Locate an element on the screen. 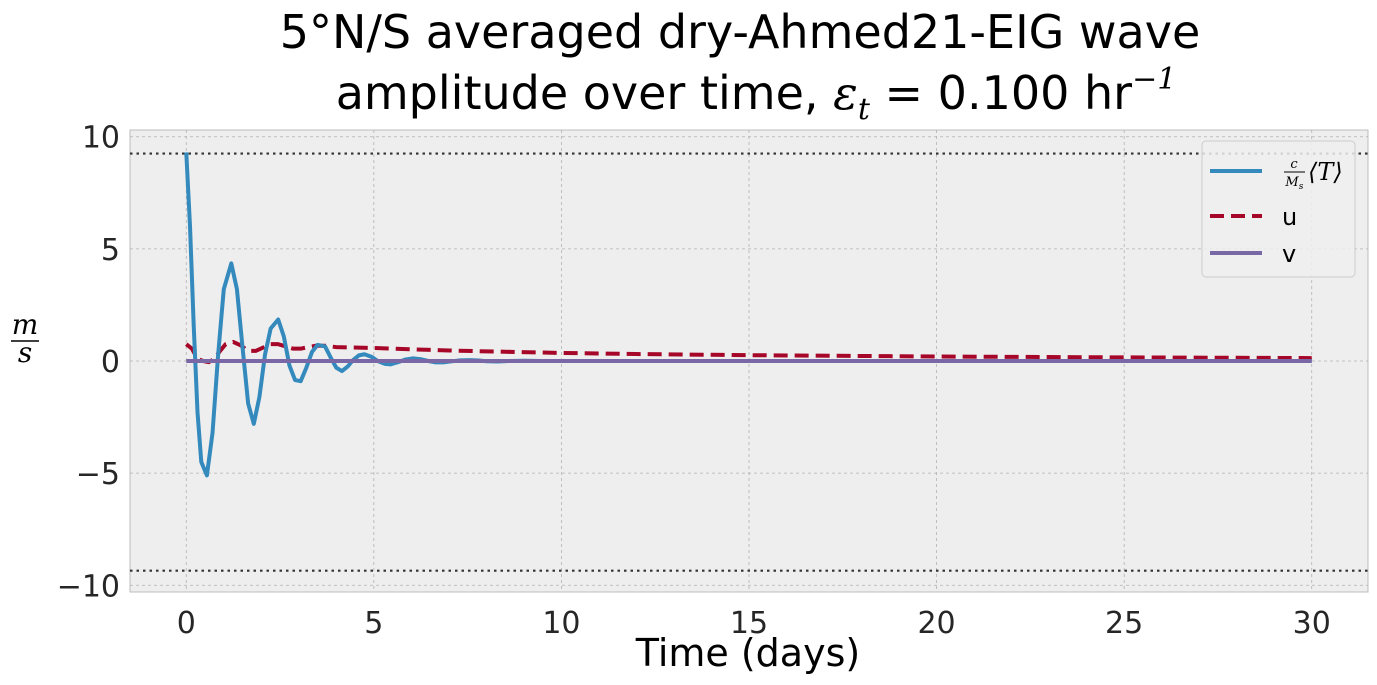  x-tick-label: 0 is located at coordinates (186, 623).